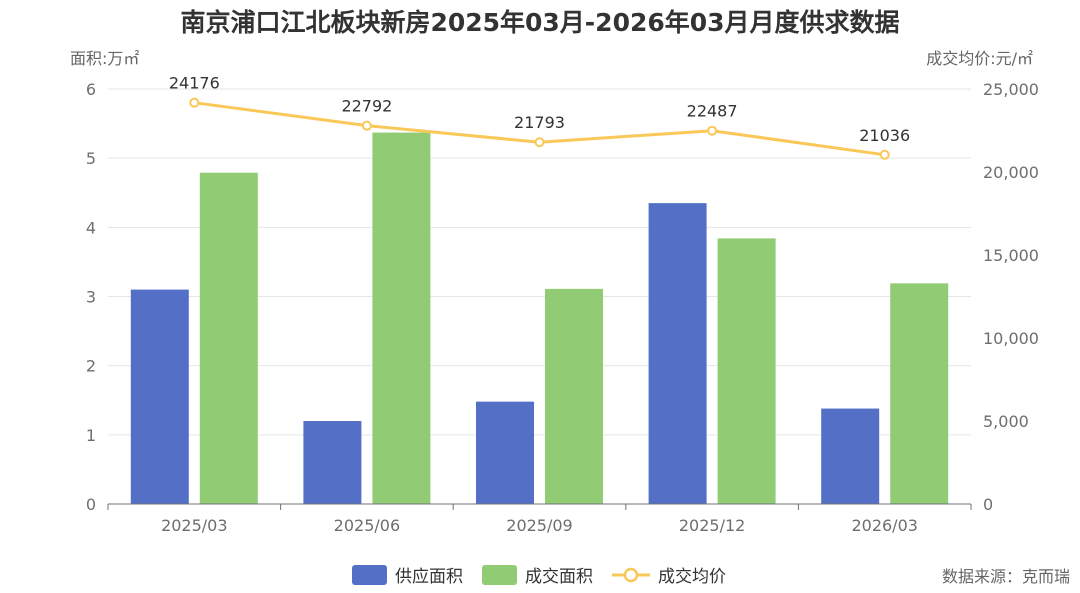  Describe the element at coordinates (979, 58) in the screenshot. I see `right-axis-label: 成交均价:元/㎡` at that location.